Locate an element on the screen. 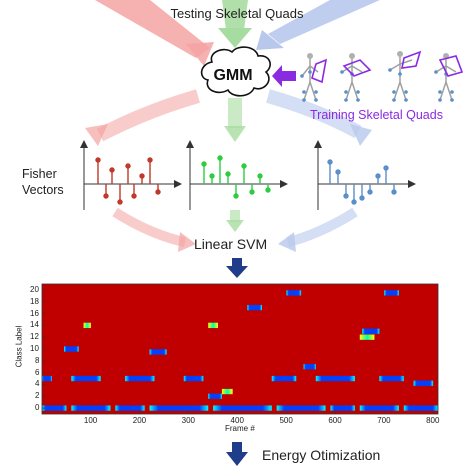 This screenshot has height=474, width=474. gmm-label: GMM is located at coordinates (233, 75).